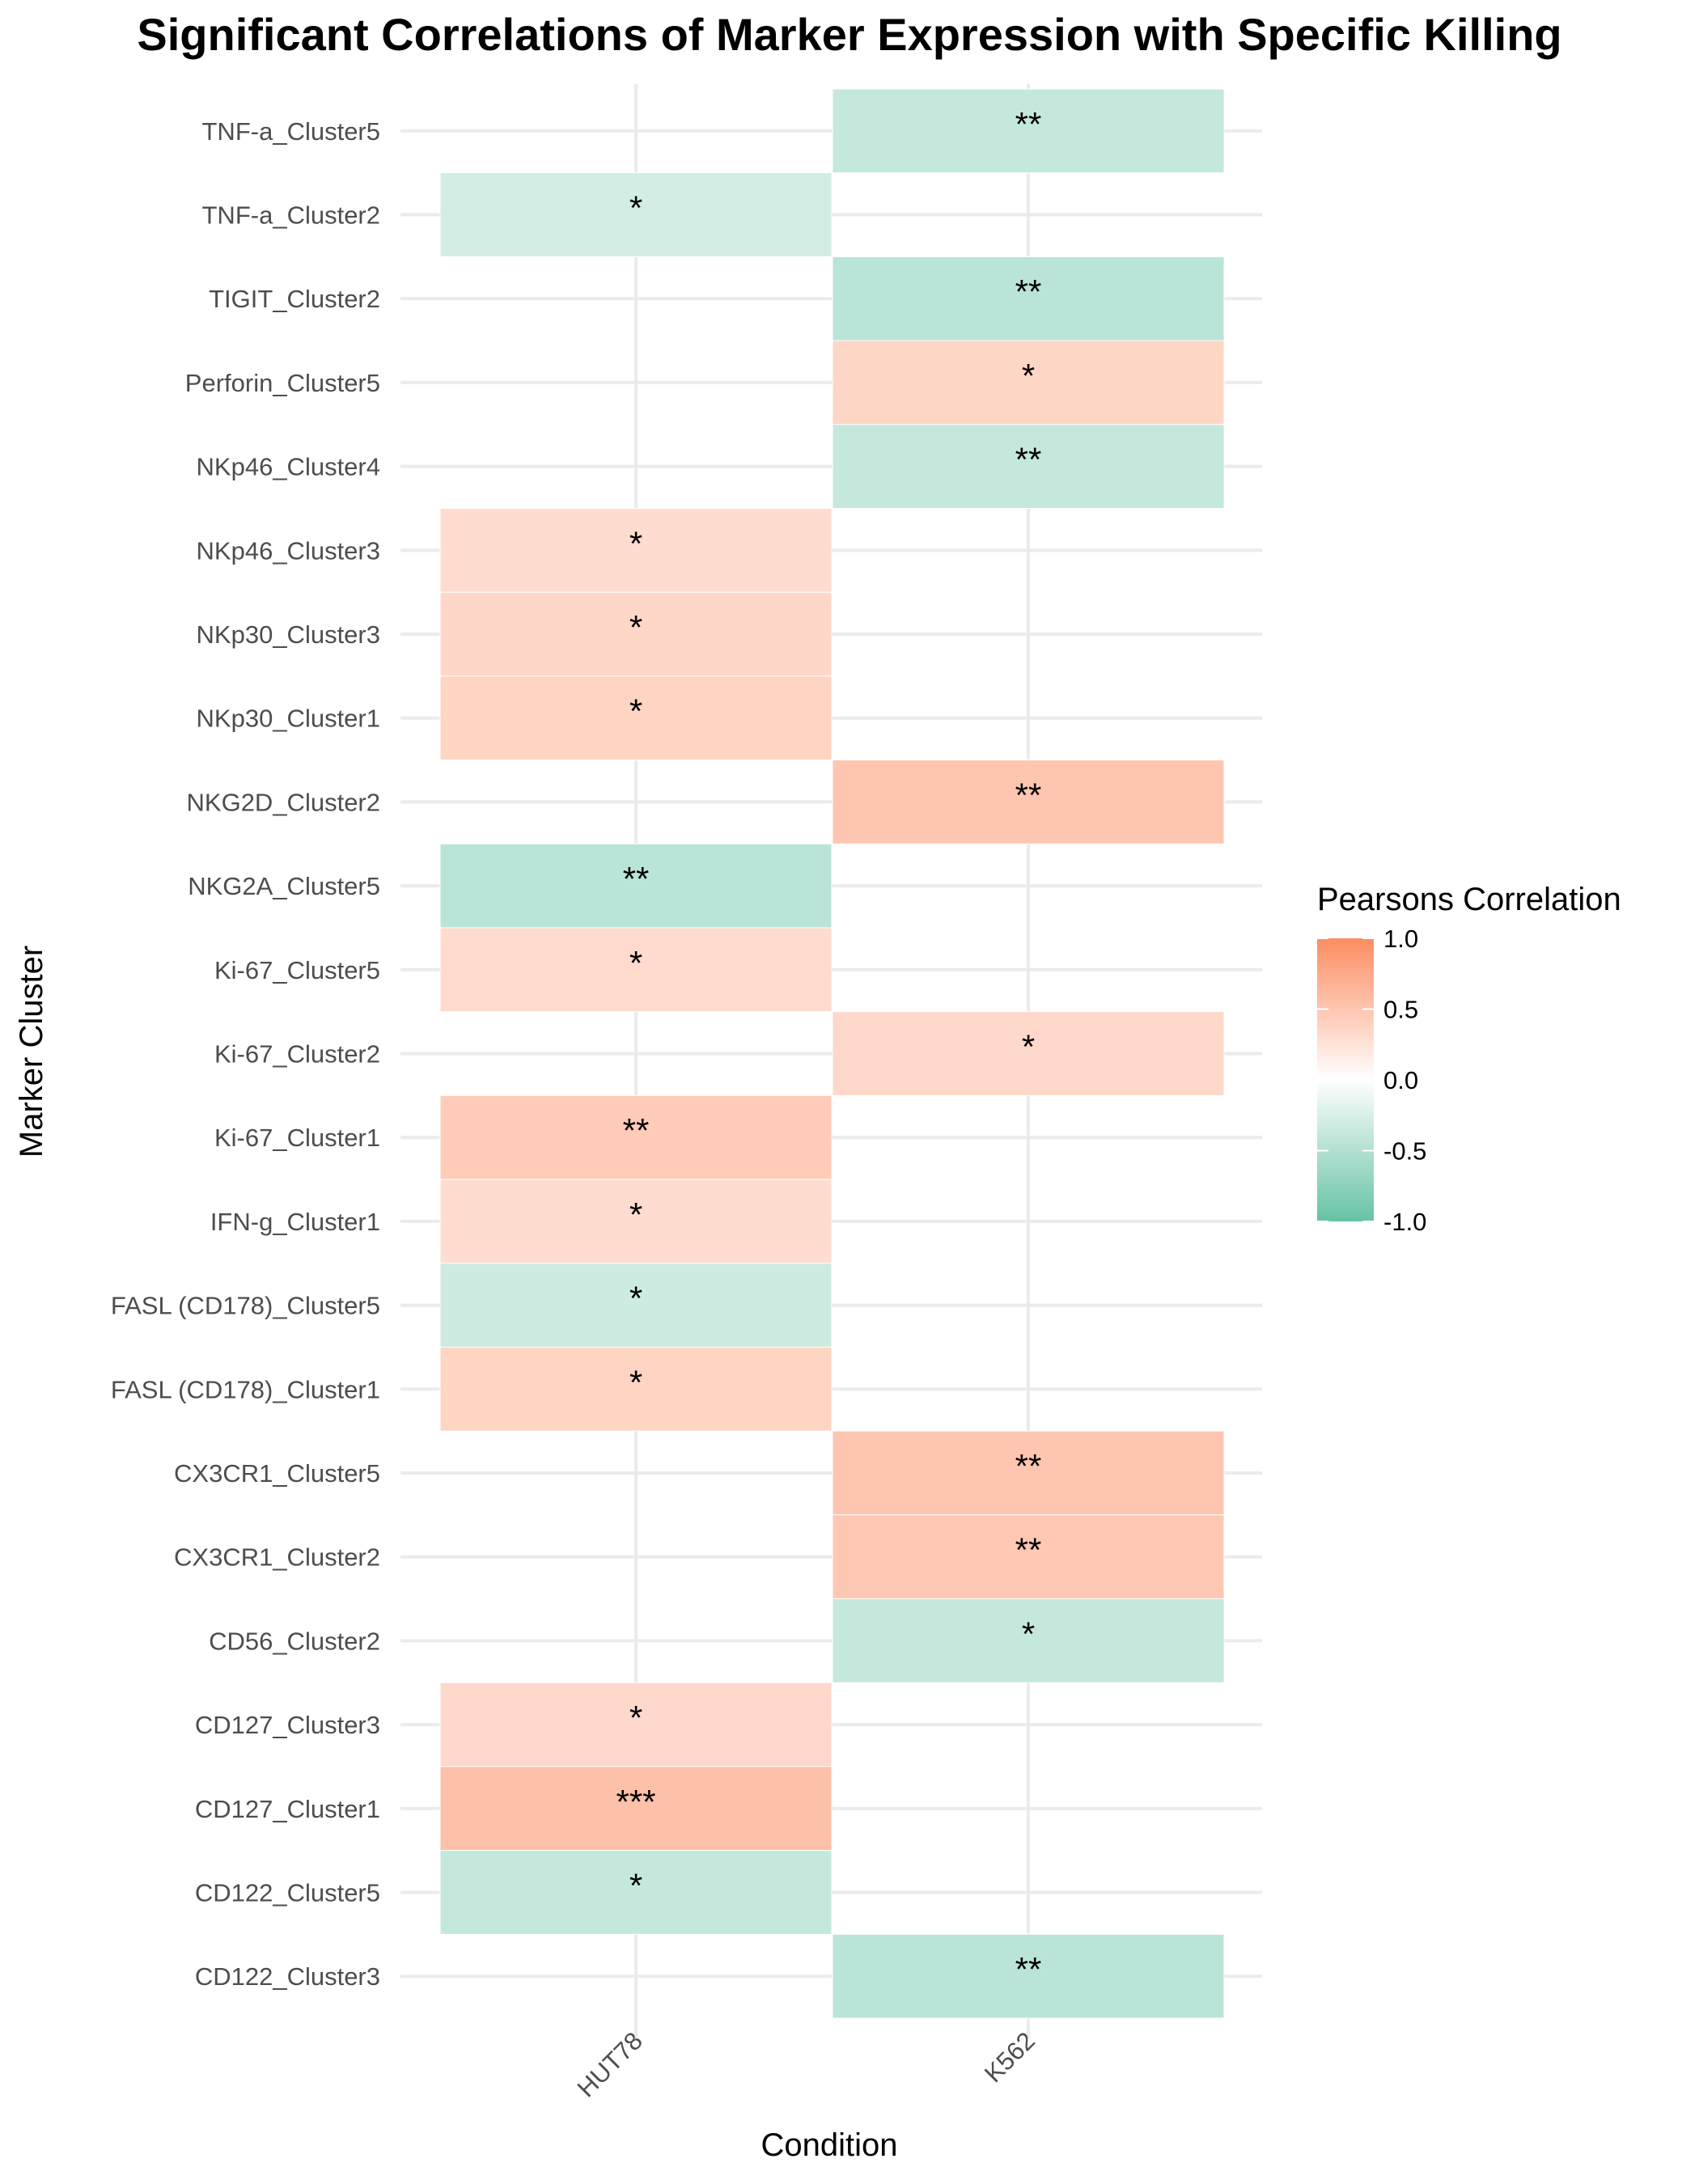 The image size is (1699, 2184). Describe the element at coordinates (288, 719) in the screenshot. I see `y-tick-label: NKp30_Cluster1` at that location.